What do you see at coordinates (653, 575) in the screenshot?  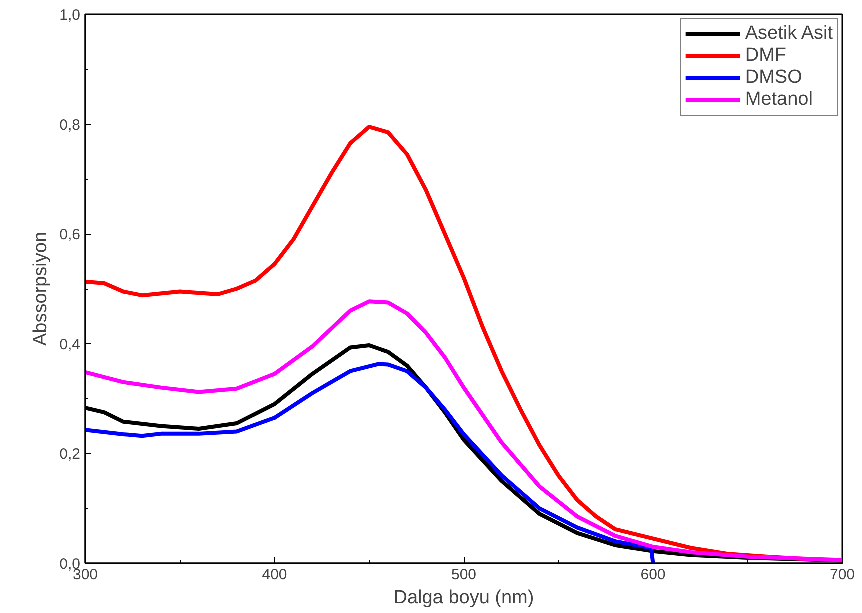 I see `x-tick-label: 600` at bounding box center [653, 575].